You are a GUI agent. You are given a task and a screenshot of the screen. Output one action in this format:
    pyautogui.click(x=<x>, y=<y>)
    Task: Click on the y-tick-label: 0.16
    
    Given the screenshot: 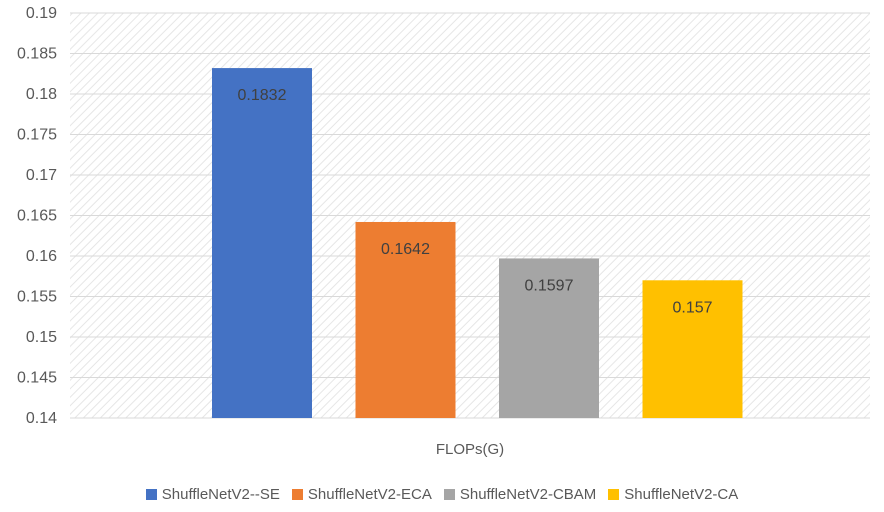 What is the action you would take?
    pyautogui.click(x=41, y=256)
    